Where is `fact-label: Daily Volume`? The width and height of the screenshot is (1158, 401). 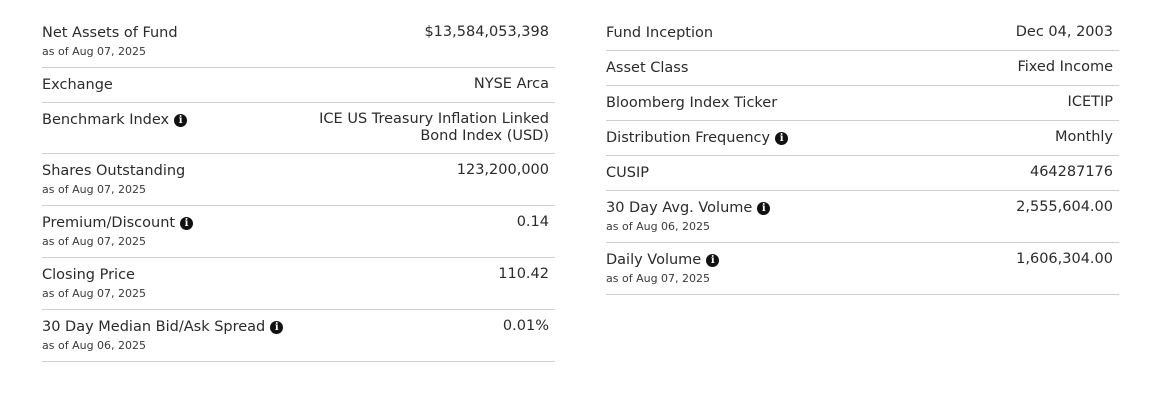 fact-label: Daily Volume is located at coordinates (654, 260).